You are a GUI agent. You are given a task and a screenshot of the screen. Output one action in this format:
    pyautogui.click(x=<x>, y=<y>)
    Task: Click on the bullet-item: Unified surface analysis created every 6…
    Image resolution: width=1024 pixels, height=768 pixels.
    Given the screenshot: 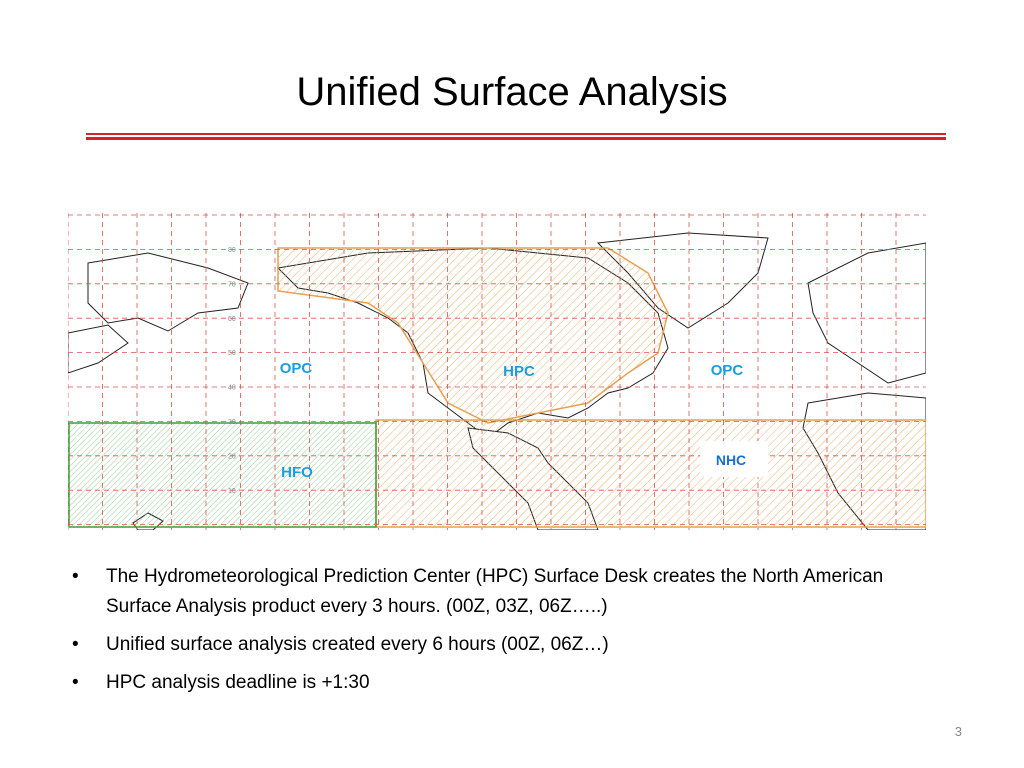 What is the action you would take?
    pyautogui.click(x=507, y=645)
    